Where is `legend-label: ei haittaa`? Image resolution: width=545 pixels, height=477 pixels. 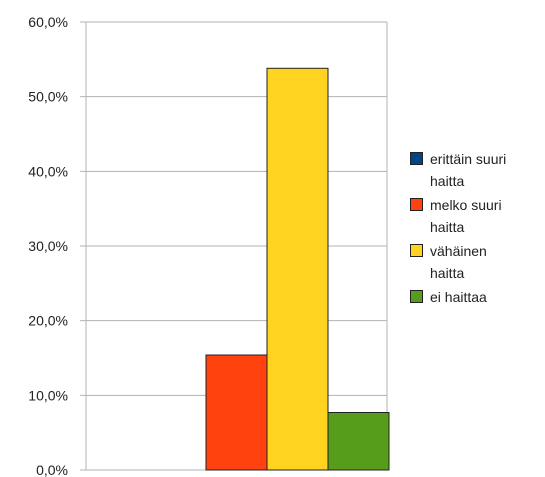 legend-label: ei haittaa is located at coordinates (458, 297).